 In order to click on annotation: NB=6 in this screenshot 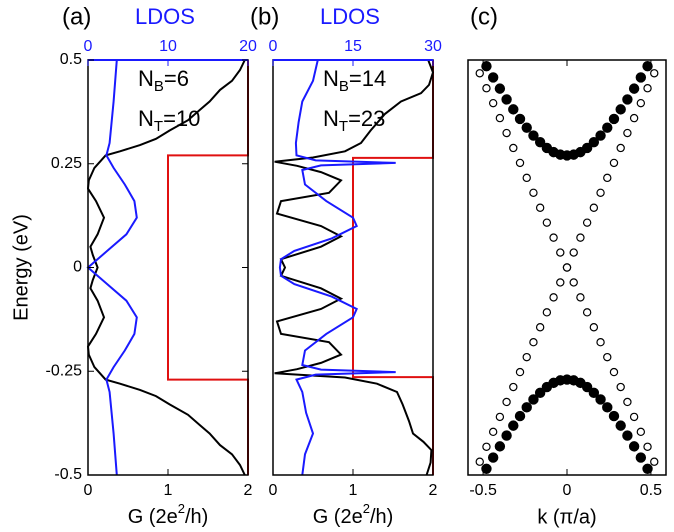, I will do `click(163, 80)`.